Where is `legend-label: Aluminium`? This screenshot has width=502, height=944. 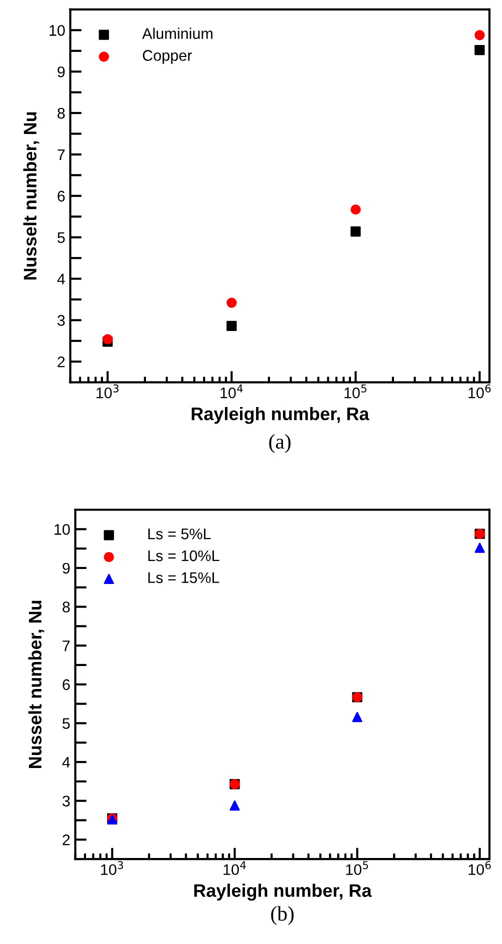
legend-label: Aluminium is located at coordinates (177, 33).